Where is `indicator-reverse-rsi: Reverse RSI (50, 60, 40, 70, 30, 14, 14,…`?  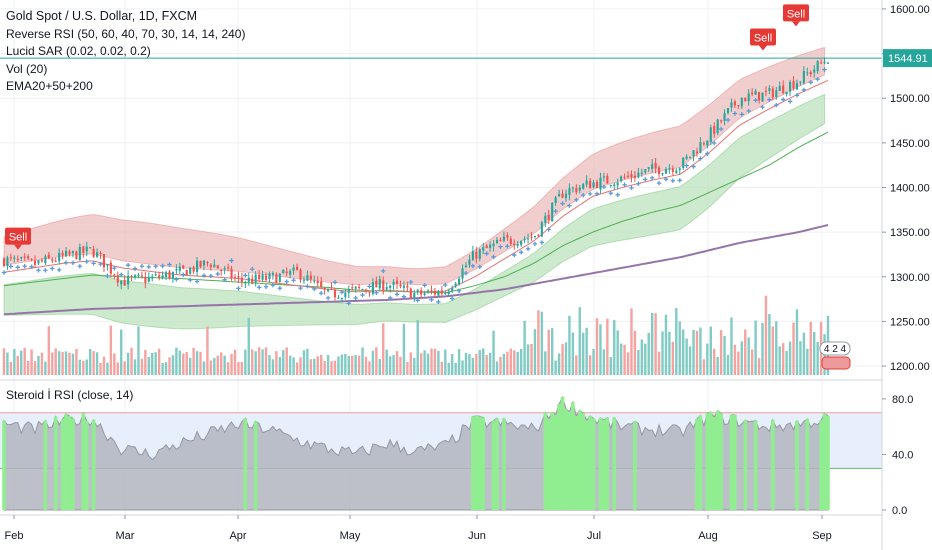
indicator-reverse-rsi: Reverse RSI (50, 60, 40, 70, 30, 14, 14,… is located at coordinates (126, 33).